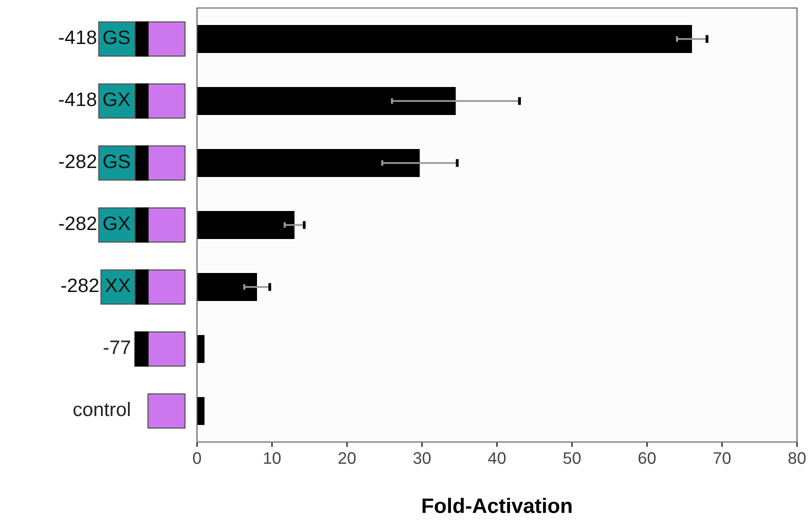 This screenshot has height=526, width=809. What do you see at coordinates (101, 409) in the screenshot?
I see `y-tick-label: control` at bounding box center [101, 409].